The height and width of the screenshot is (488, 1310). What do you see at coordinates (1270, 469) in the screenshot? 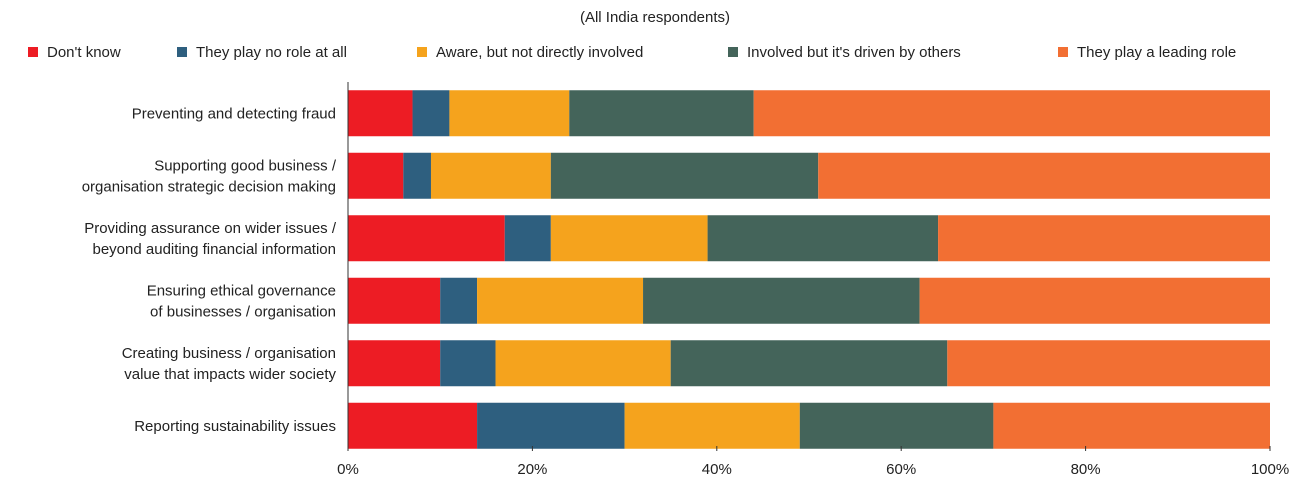
I see `x-tick-label: 100%` at bounding box center [1270, 469].